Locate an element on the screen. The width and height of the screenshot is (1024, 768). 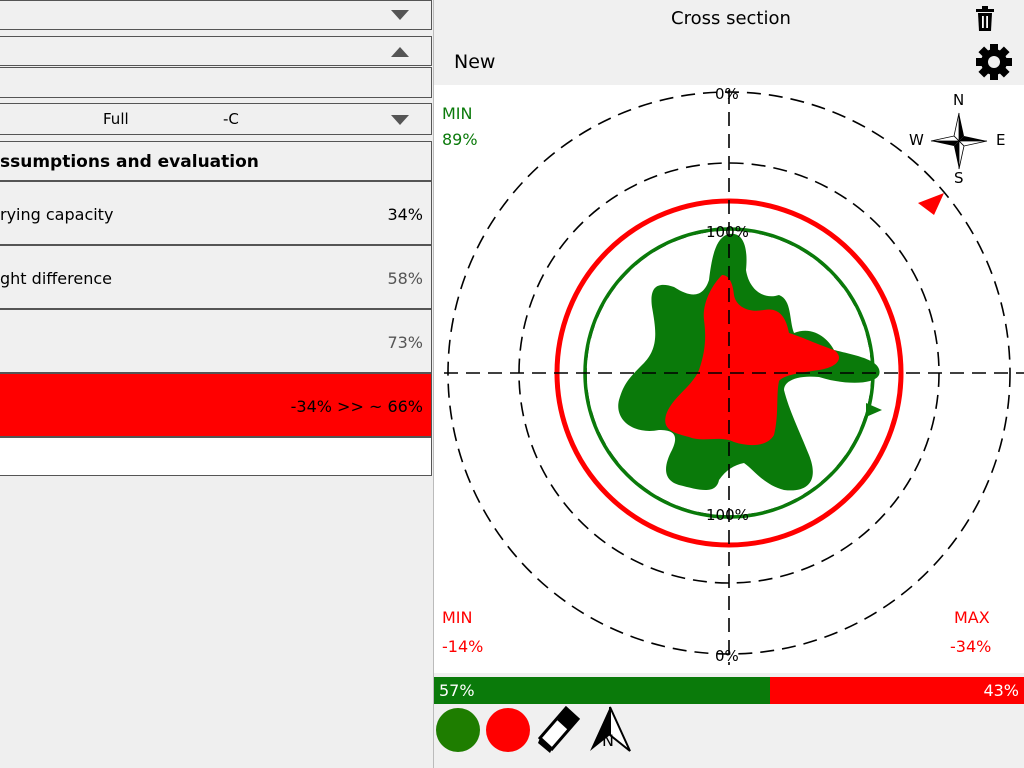
inner-top-pct-label: 100% is located at coordinates (727, 232).